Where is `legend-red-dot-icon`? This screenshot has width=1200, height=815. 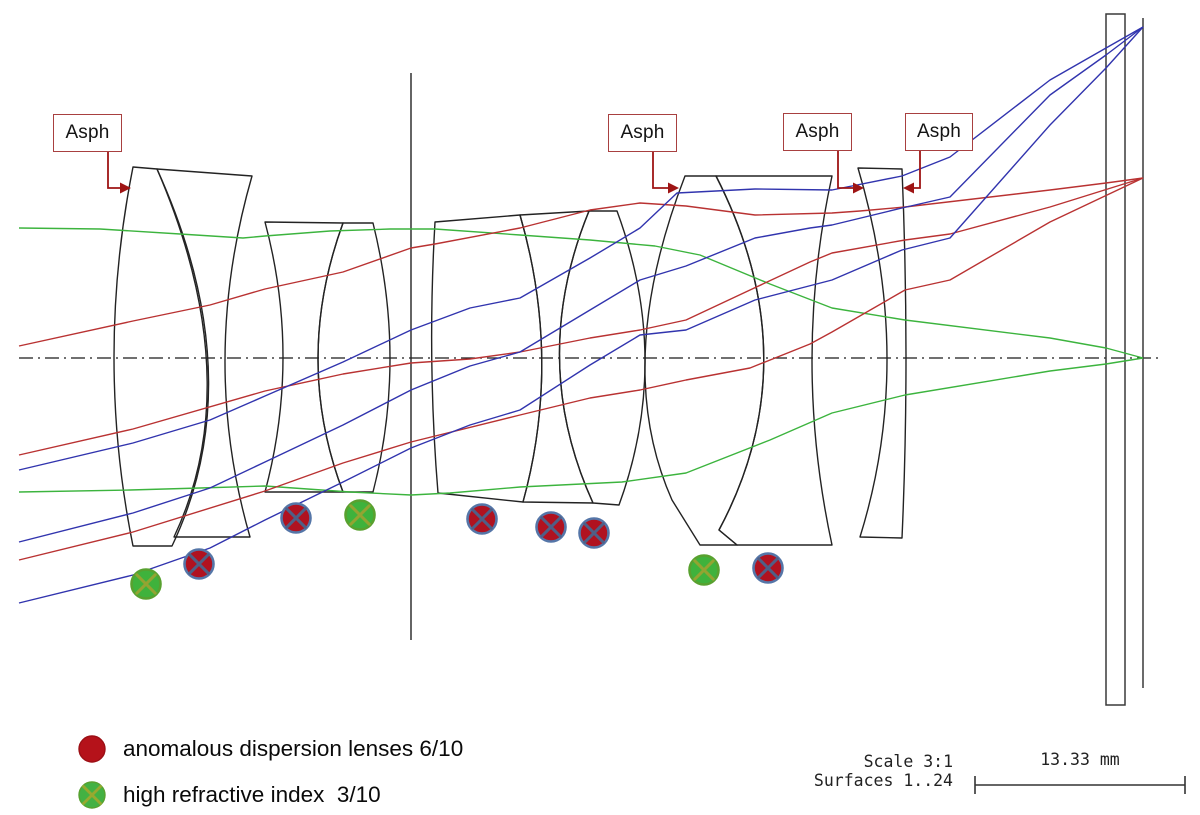 legend-red-dot-icon is located at coordinates (92, 749).